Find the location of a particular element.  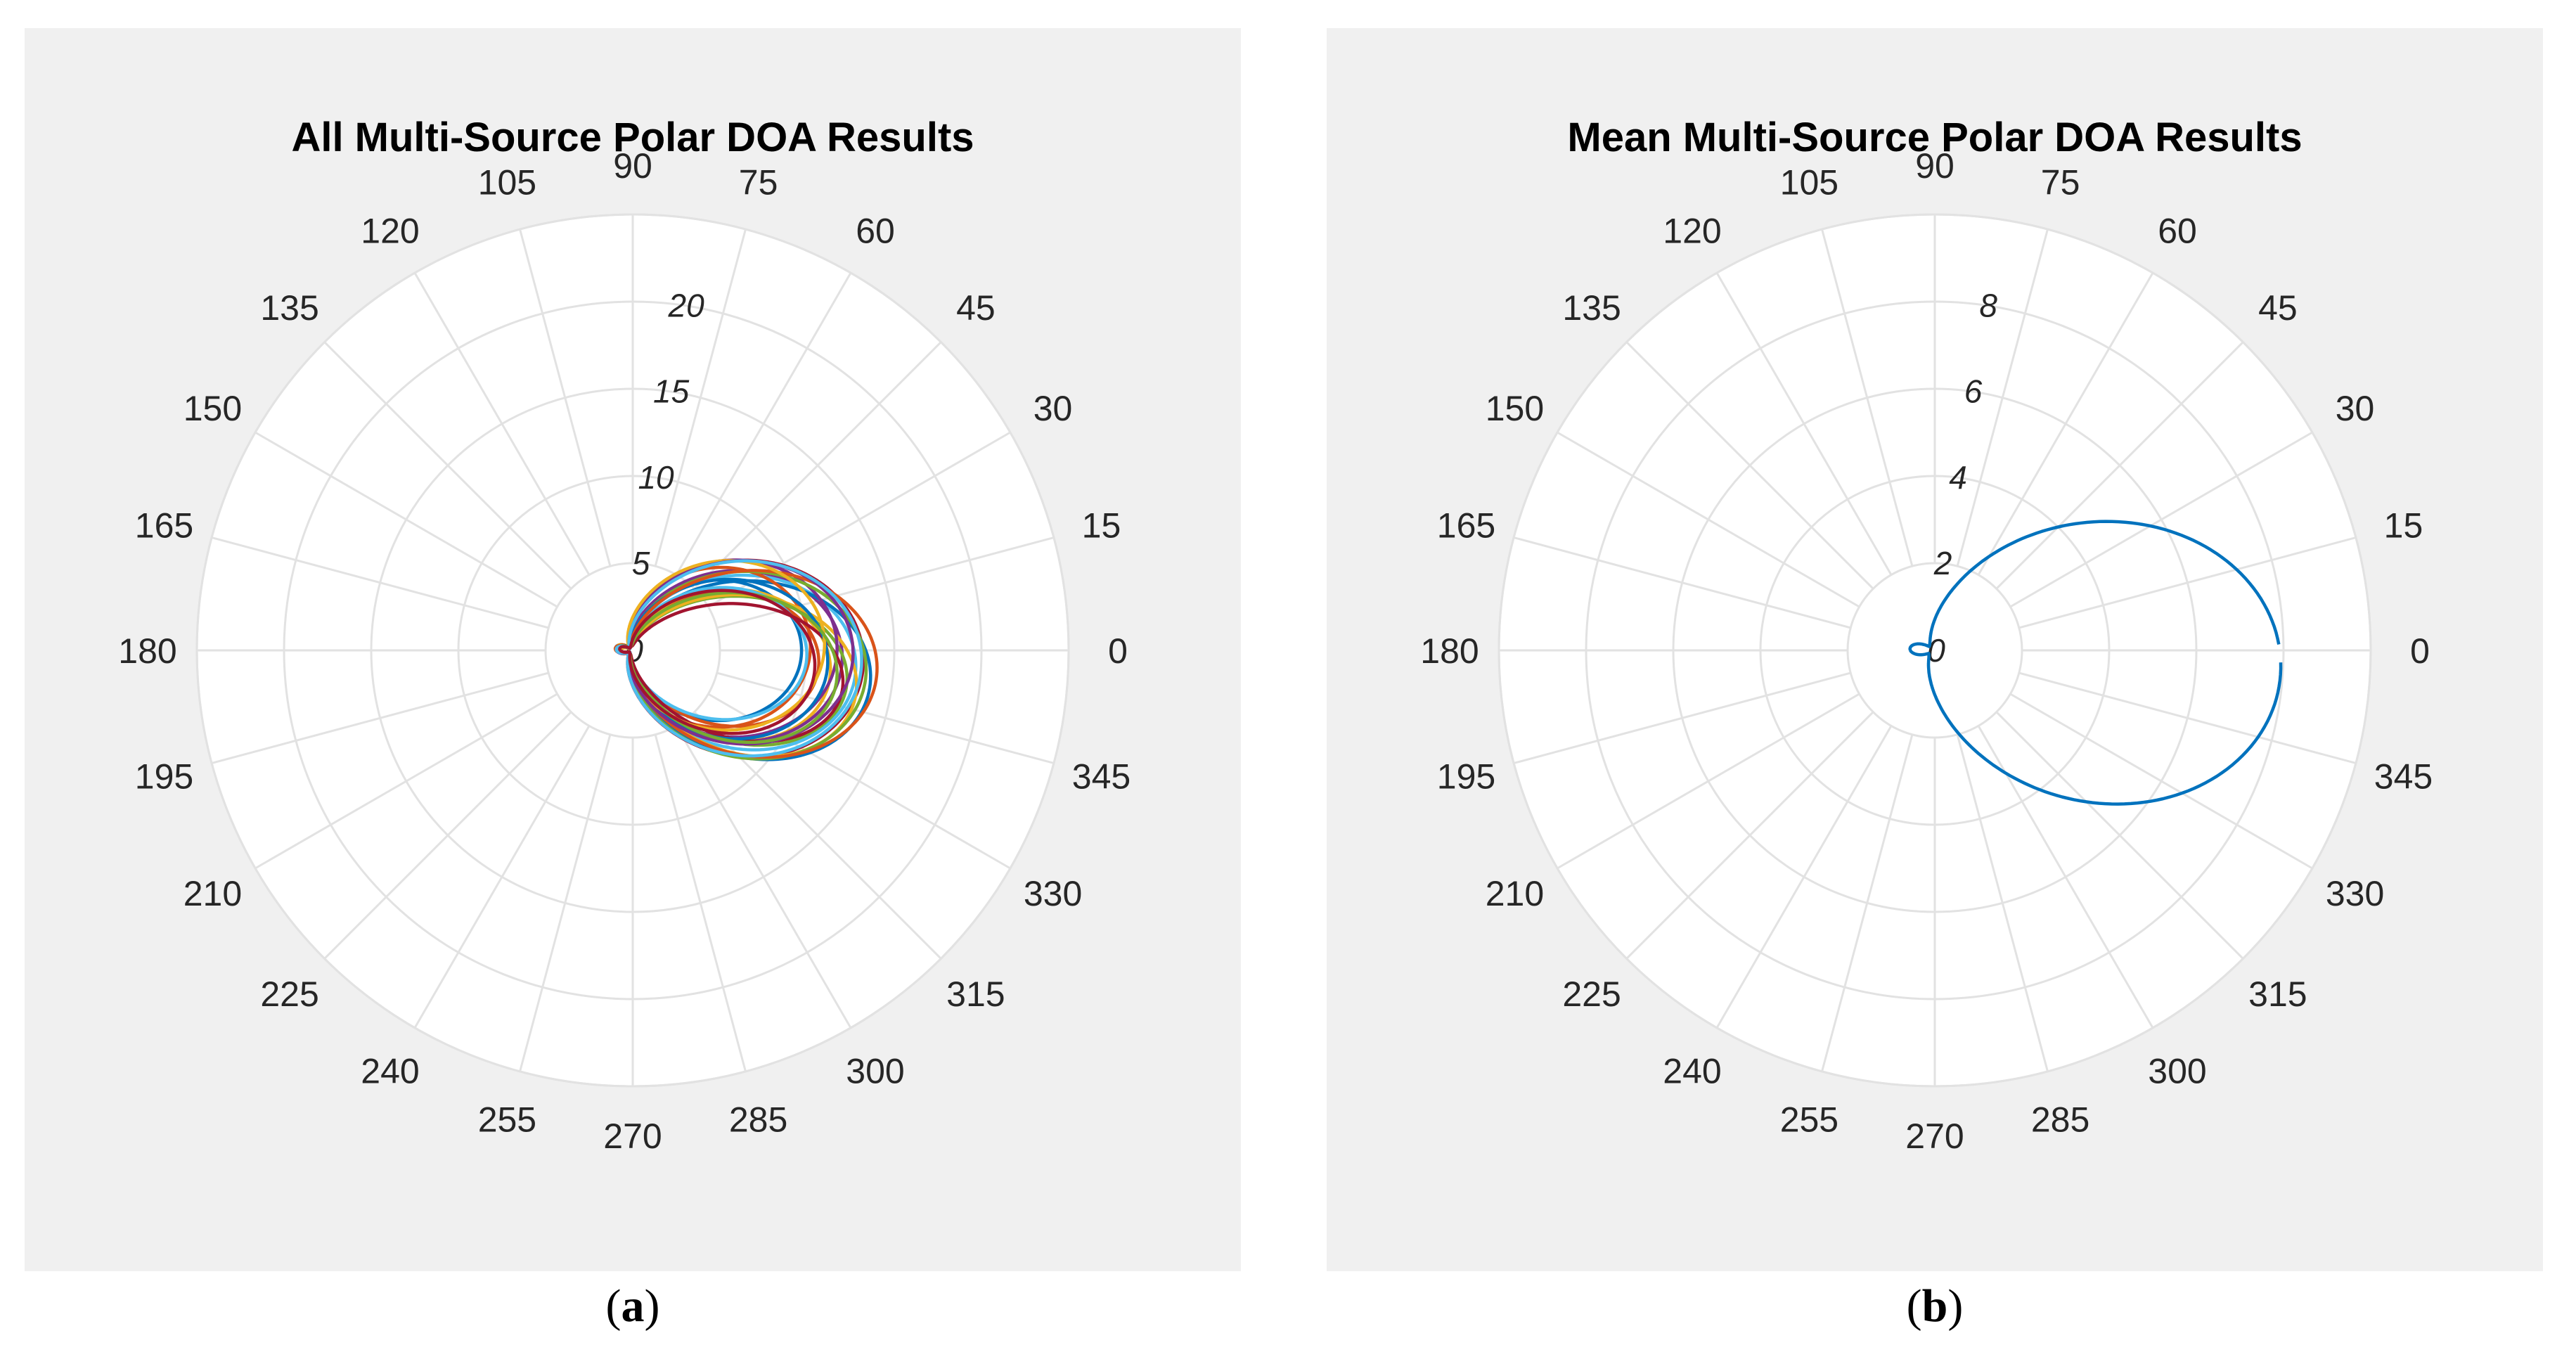

caption-a-label: a is located at coordinates (633, 1306).